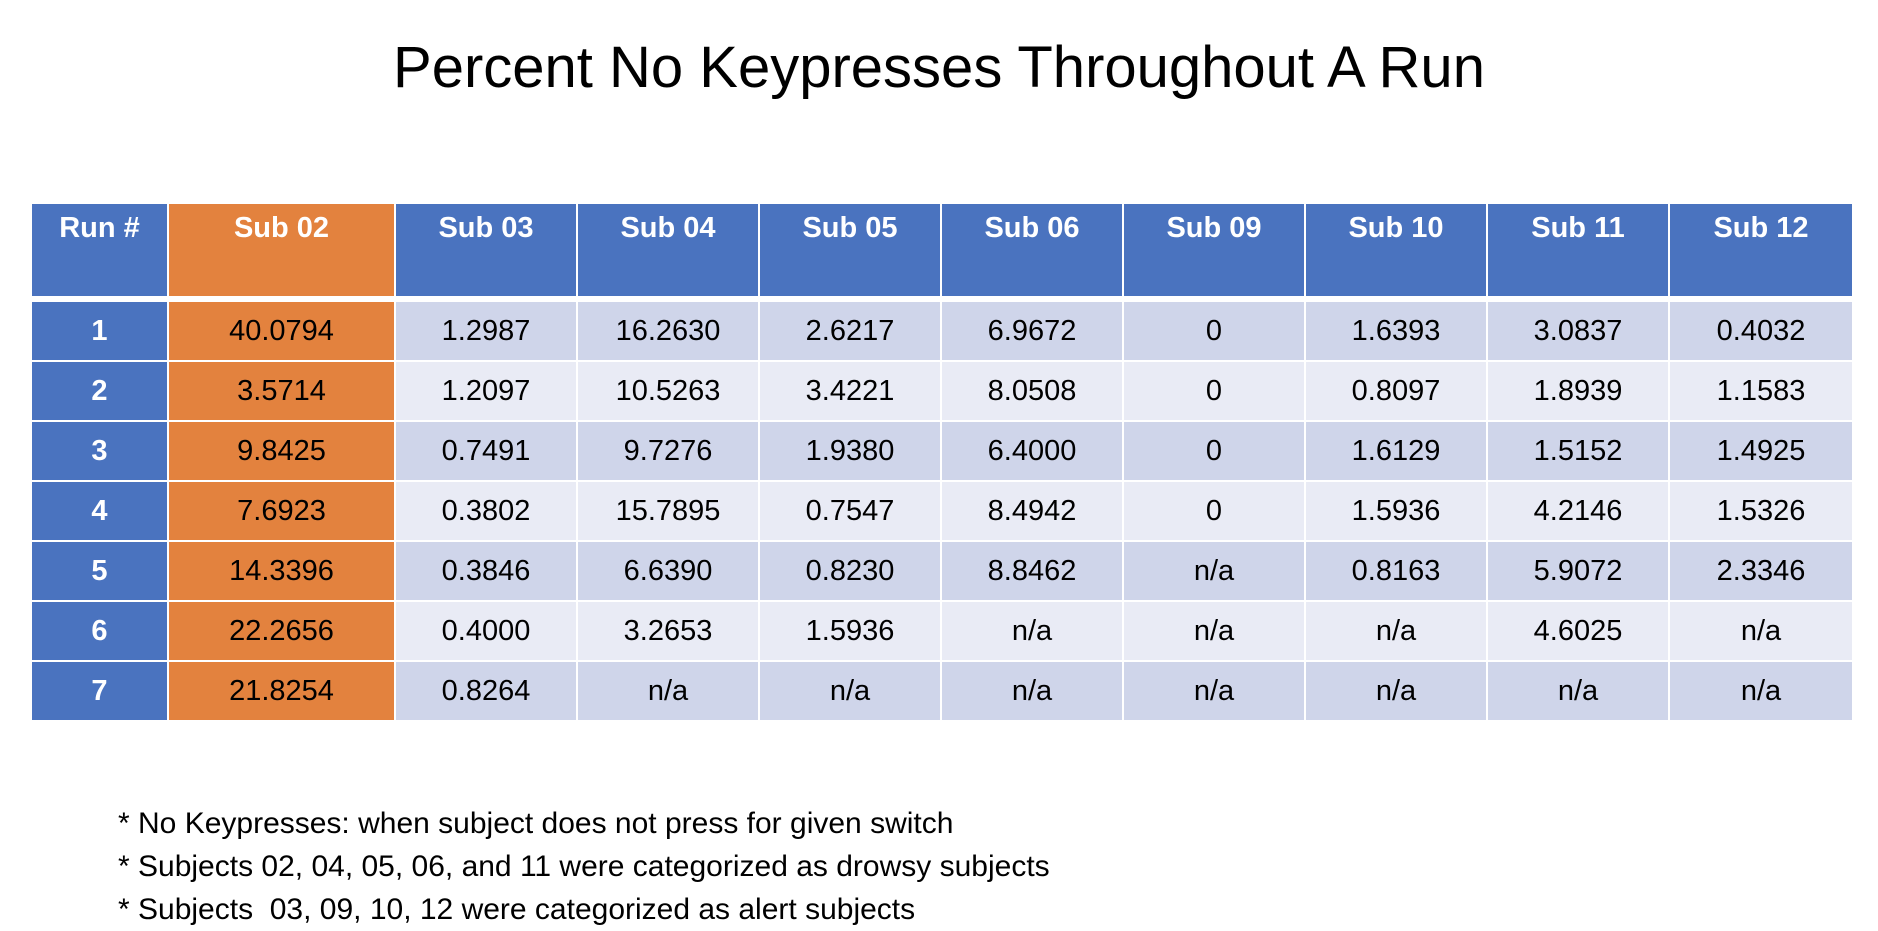 The width and height of the screenshot is (1878, 931). I want to click on table-cell: 1.6129, so click(1396, 451).